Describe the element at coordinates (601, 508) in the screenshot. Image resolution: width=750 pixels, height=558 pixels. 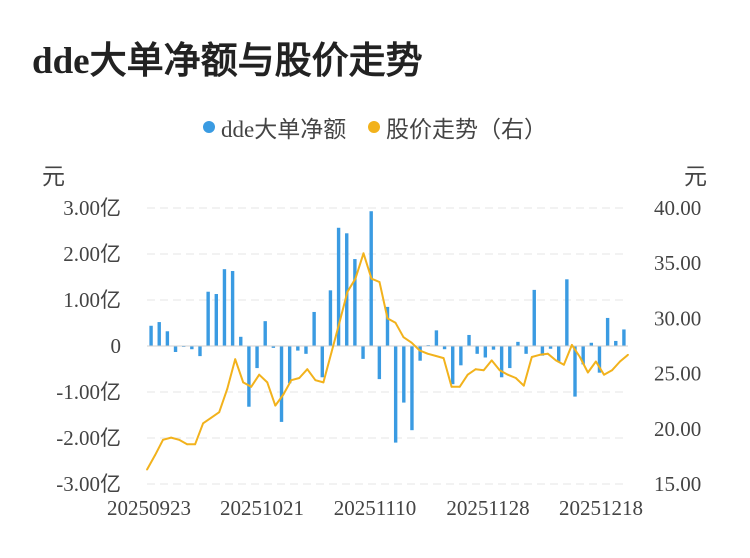
I see `x-tick-label: 20251218` at that location.